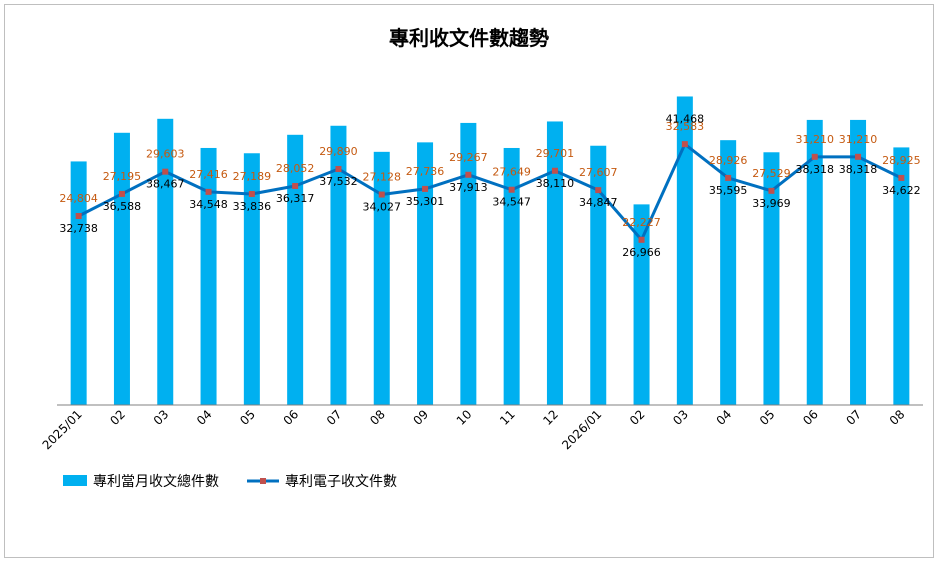 This screenshot has width=938, height=561. What do you see at coordinates (75, 480) in the screenshot?
I see `legend-bar-swatch` at bounding box center [75, 480].